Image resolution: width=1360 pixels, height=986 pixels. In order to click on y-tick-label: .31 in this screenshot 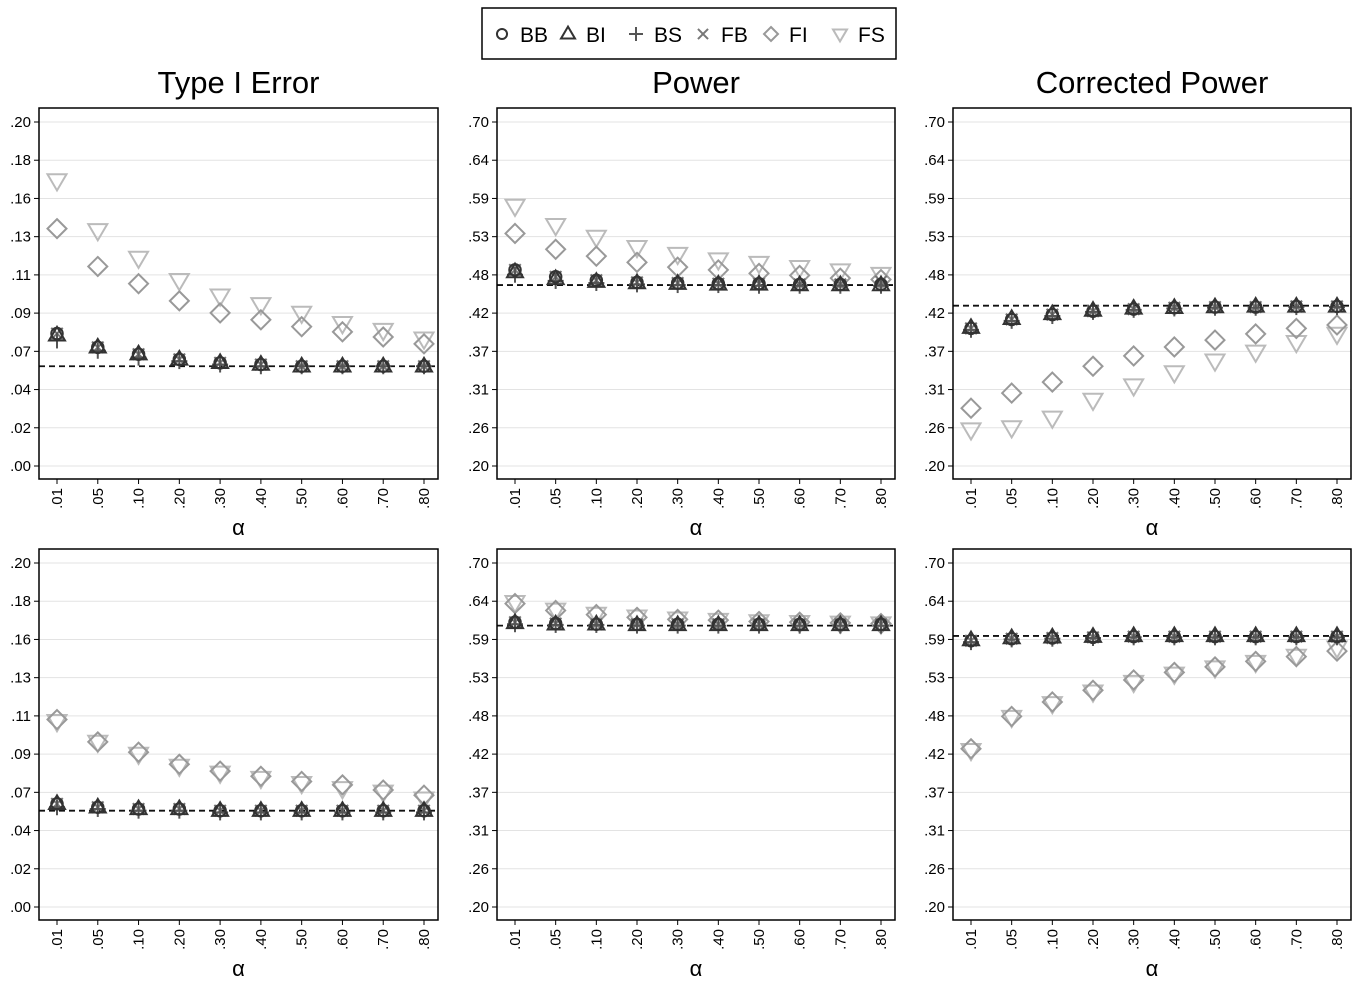, I will do `click(478, 390)`.